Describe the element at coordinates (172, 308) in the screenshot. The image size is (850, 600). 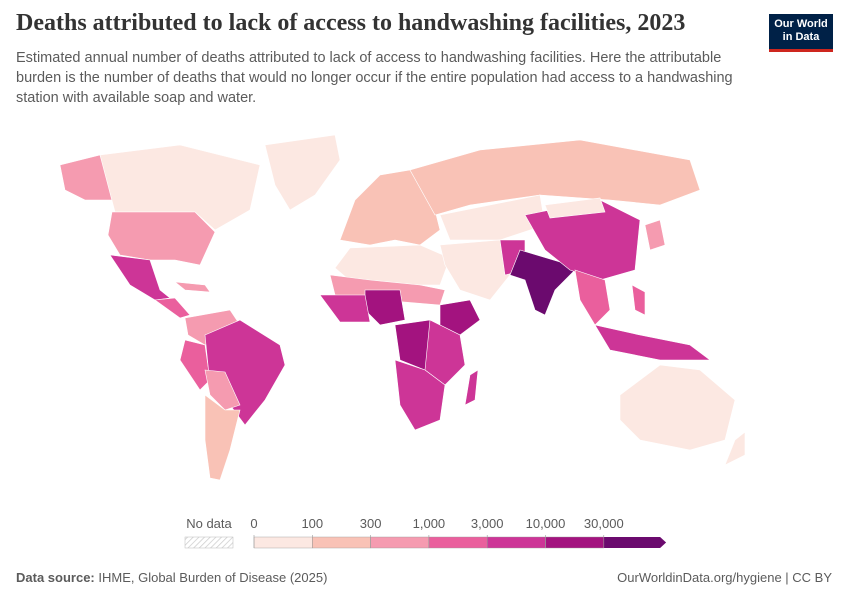
I see `central-america` at that location.